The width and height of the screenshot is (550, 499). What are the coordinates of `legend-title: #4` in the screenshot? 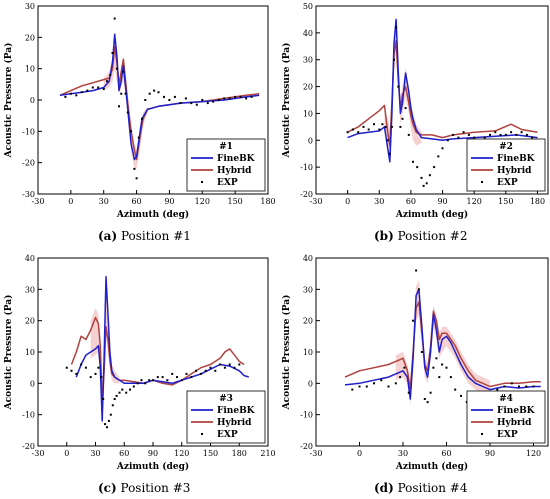 It's located at (506, 399).